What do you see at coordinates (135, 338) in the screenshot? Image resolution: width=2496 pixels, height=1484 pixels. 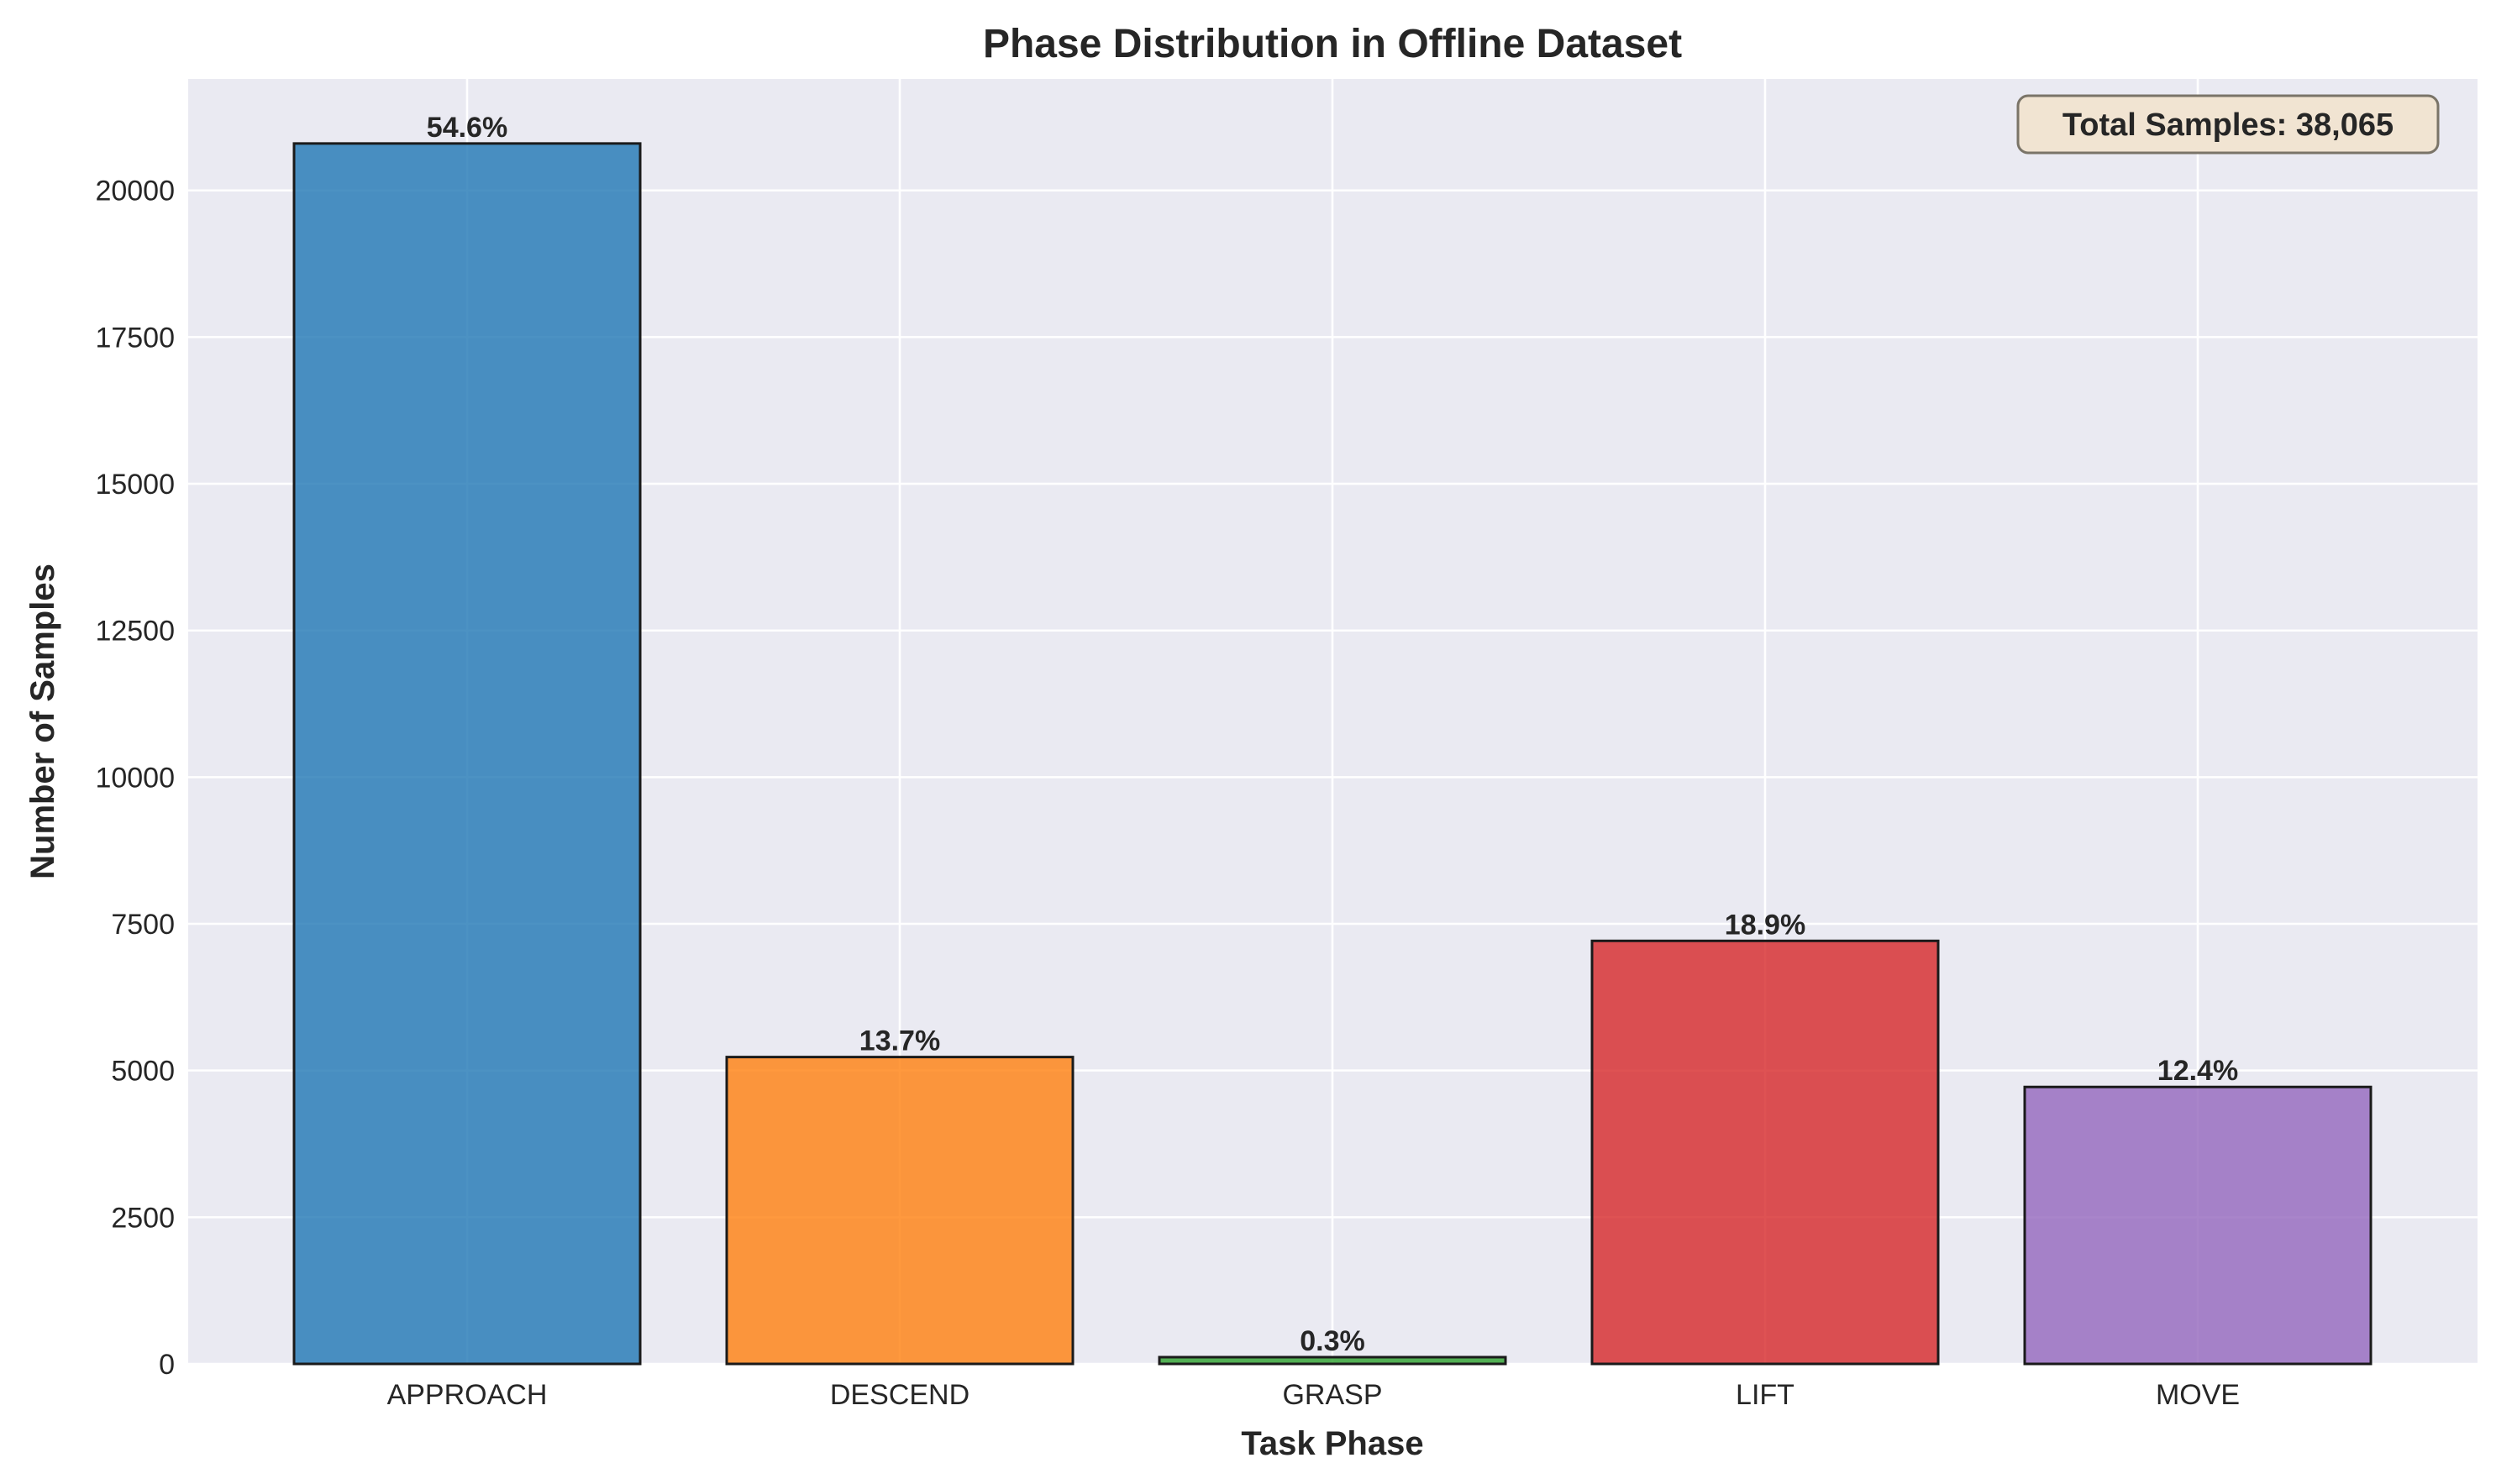 I see `y-tick-label: 17500` at bounding box center [135, 338].